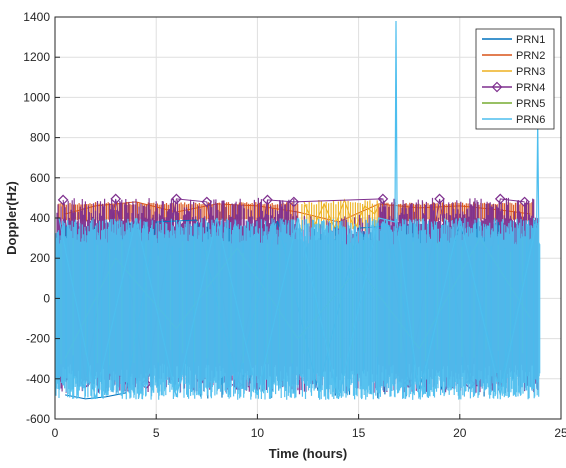  Describe the element at coordinates (40, 258) in the screenshot. I see `y-tick-label: 200` at that location.